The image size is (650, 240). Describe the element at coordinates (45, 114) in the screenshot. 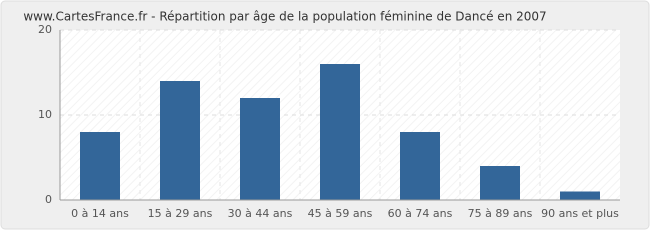

I see `y-tick-label: 10` at that location.